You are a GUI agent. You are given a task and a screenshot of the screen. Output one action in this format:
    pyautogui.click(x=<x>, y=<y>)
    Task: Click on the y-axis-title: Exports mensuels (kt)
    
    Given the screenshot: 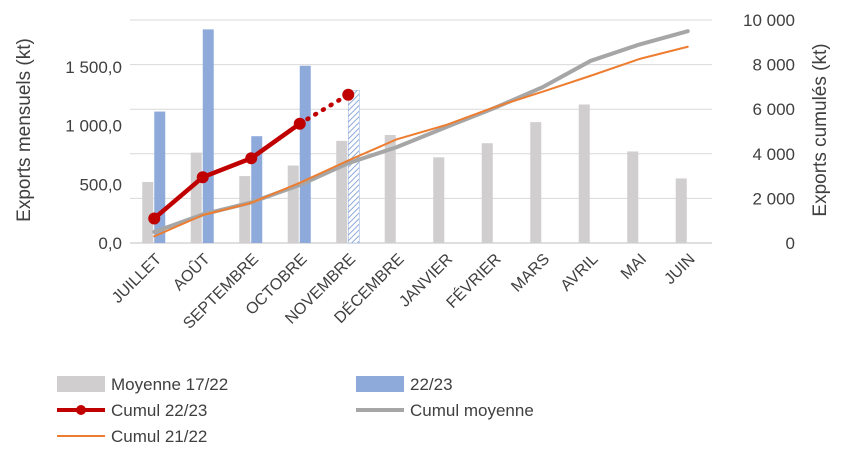 What is the action you would take?
    pyautogui.click(x=24, y=130)
    